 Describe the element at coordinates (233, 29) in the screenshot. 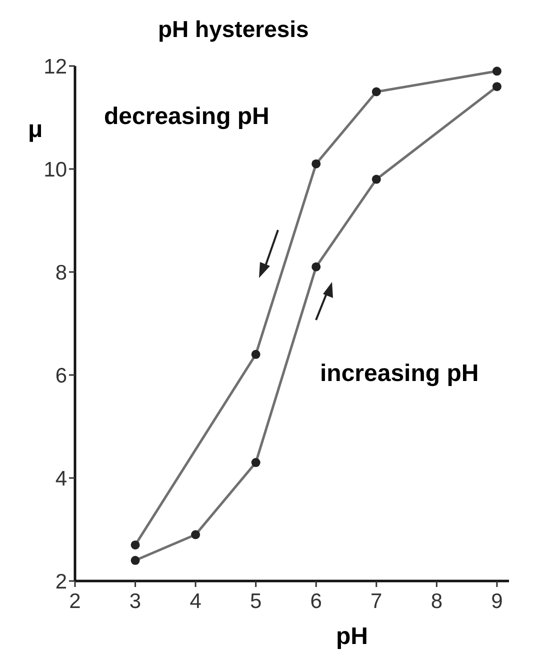

I see `chart-title: pH hysteresis` at that location.